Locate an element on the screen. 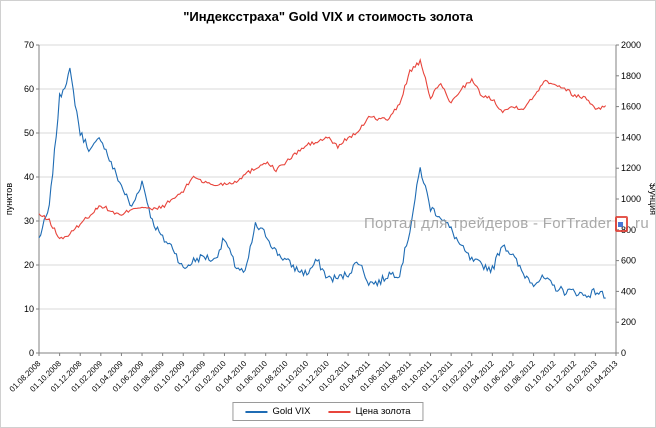  svg-text: 40 is located at coordinates (29, 177).